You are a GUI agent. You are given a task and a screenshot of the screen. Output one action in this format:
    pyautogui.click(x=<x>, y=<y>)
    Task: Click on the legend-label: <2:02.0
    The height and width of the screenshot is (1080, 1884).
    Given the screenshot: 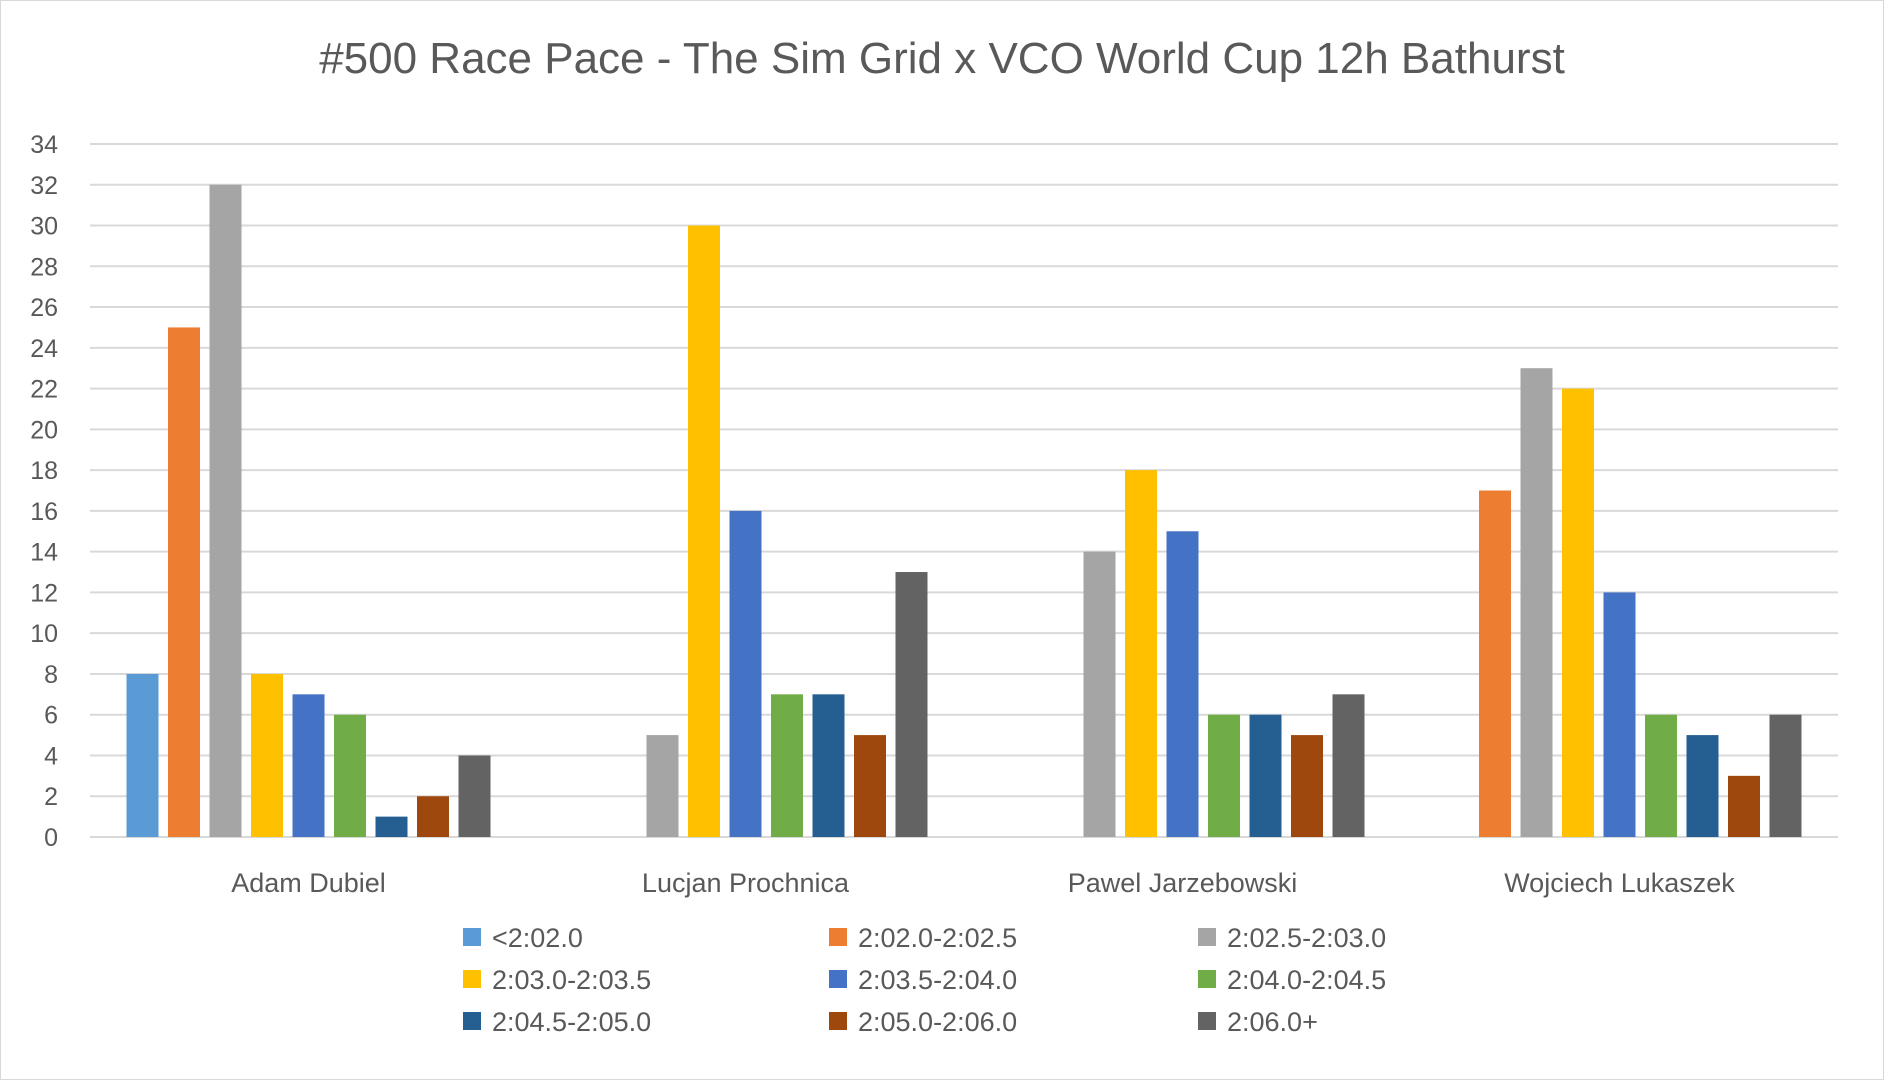 What is the action you would take?
    pyautogui.click(x=537, y=938)
    